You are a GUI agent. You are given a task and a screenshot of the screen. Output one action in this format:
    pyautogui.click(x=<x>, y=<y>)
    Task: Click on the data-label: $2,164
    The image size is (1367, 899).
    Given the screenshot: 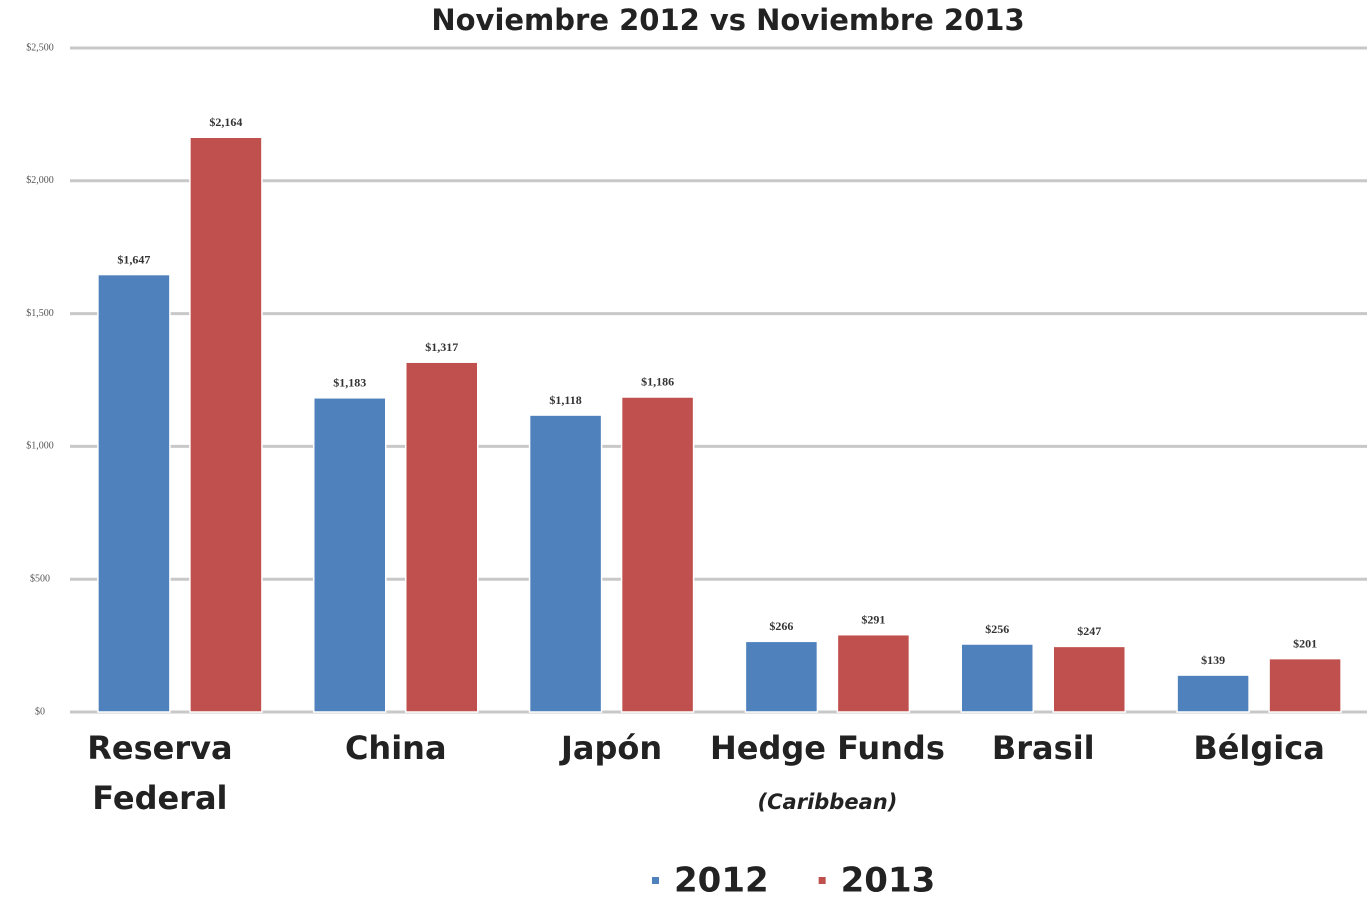 What is the action you would take?
    pyautogui.click(x=225, y=122)
    